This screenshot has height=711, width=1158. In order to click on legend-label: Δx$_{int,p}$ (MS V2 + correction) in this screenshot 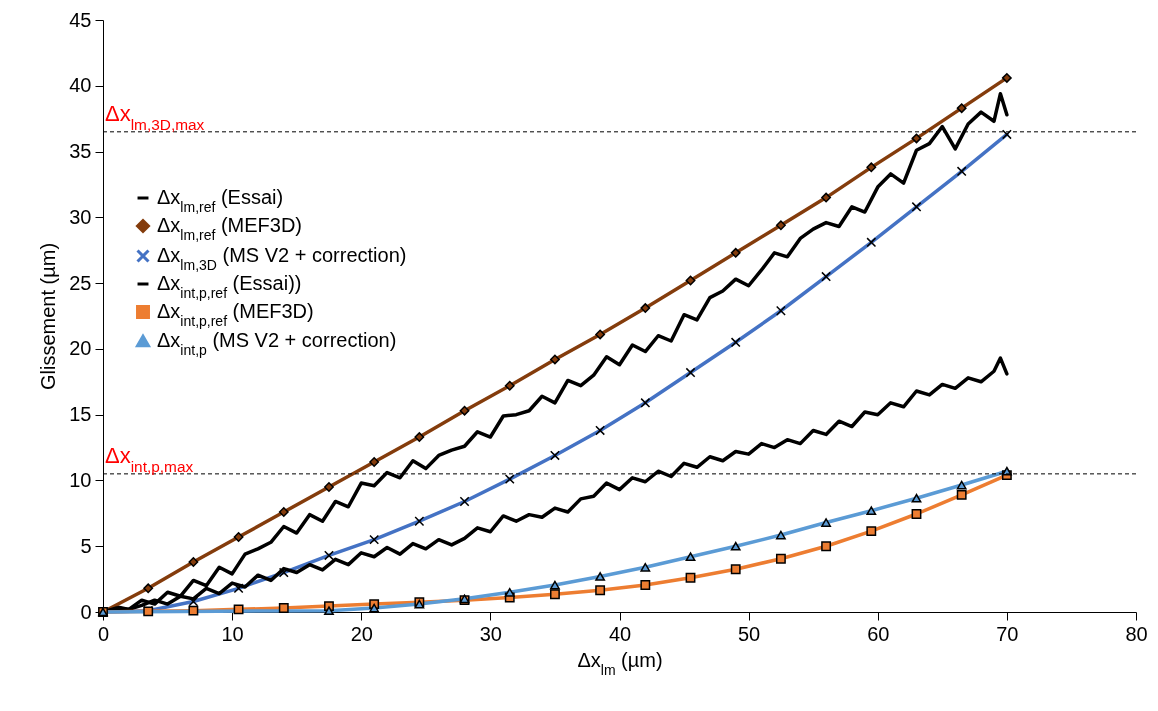, I will do `click(277, 343)`.